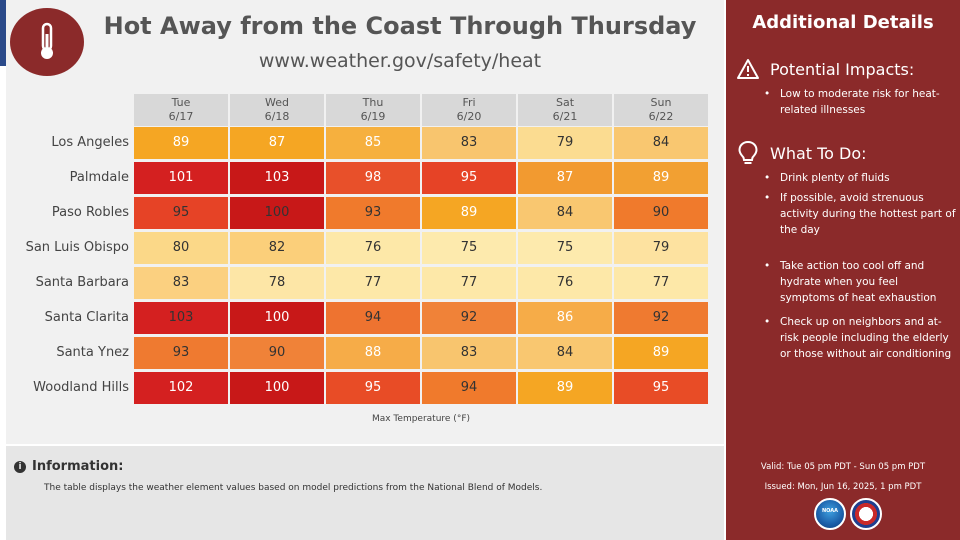 The image size is (960, 540). Describe the element at coordinates (565, 116) in the screenshot. I see `day-date: 6/21` at that location.